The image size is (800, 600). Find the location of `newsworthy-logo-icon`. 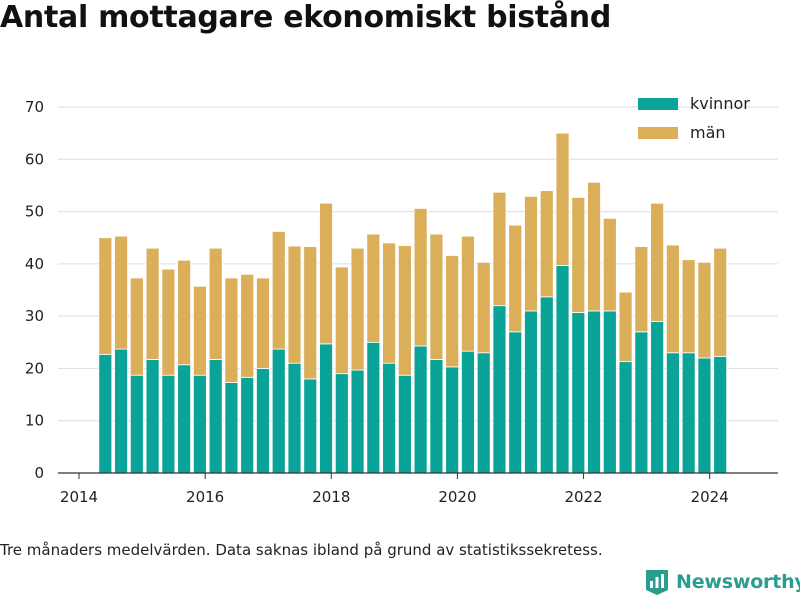

newsworthy-logo-icon is located at coordinates (657, 582).